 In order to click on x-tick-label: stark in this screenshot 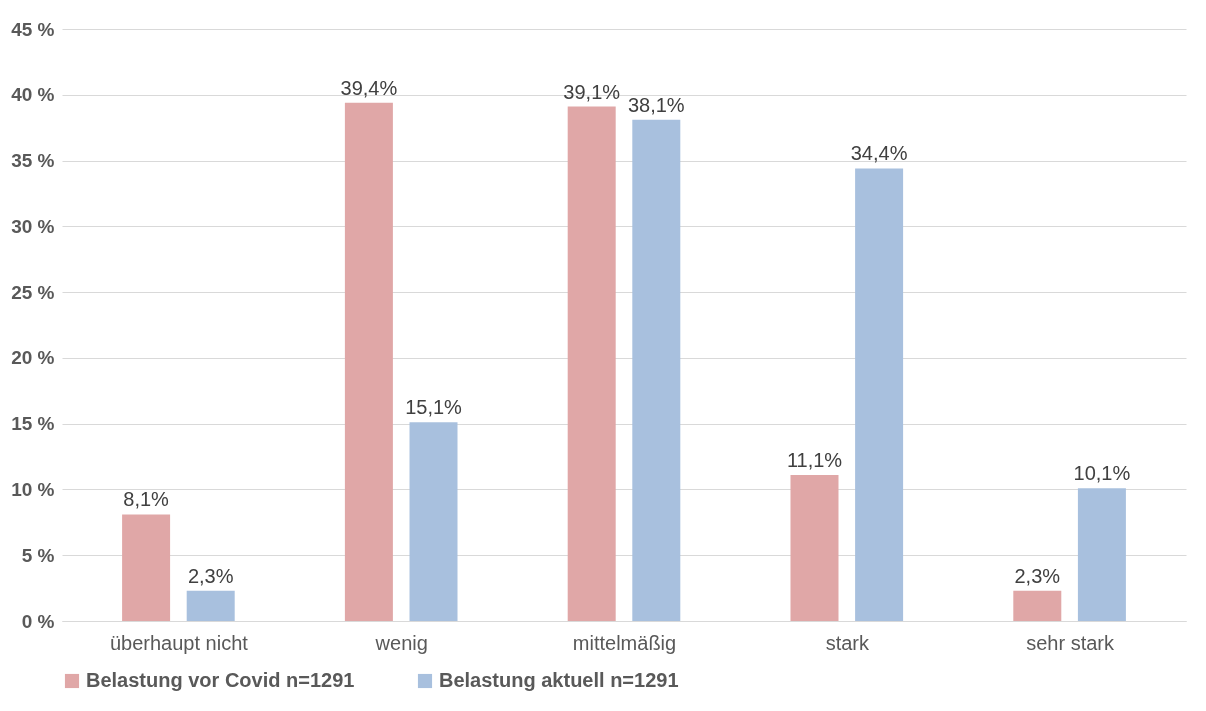, I will do `click(847, 642)`.